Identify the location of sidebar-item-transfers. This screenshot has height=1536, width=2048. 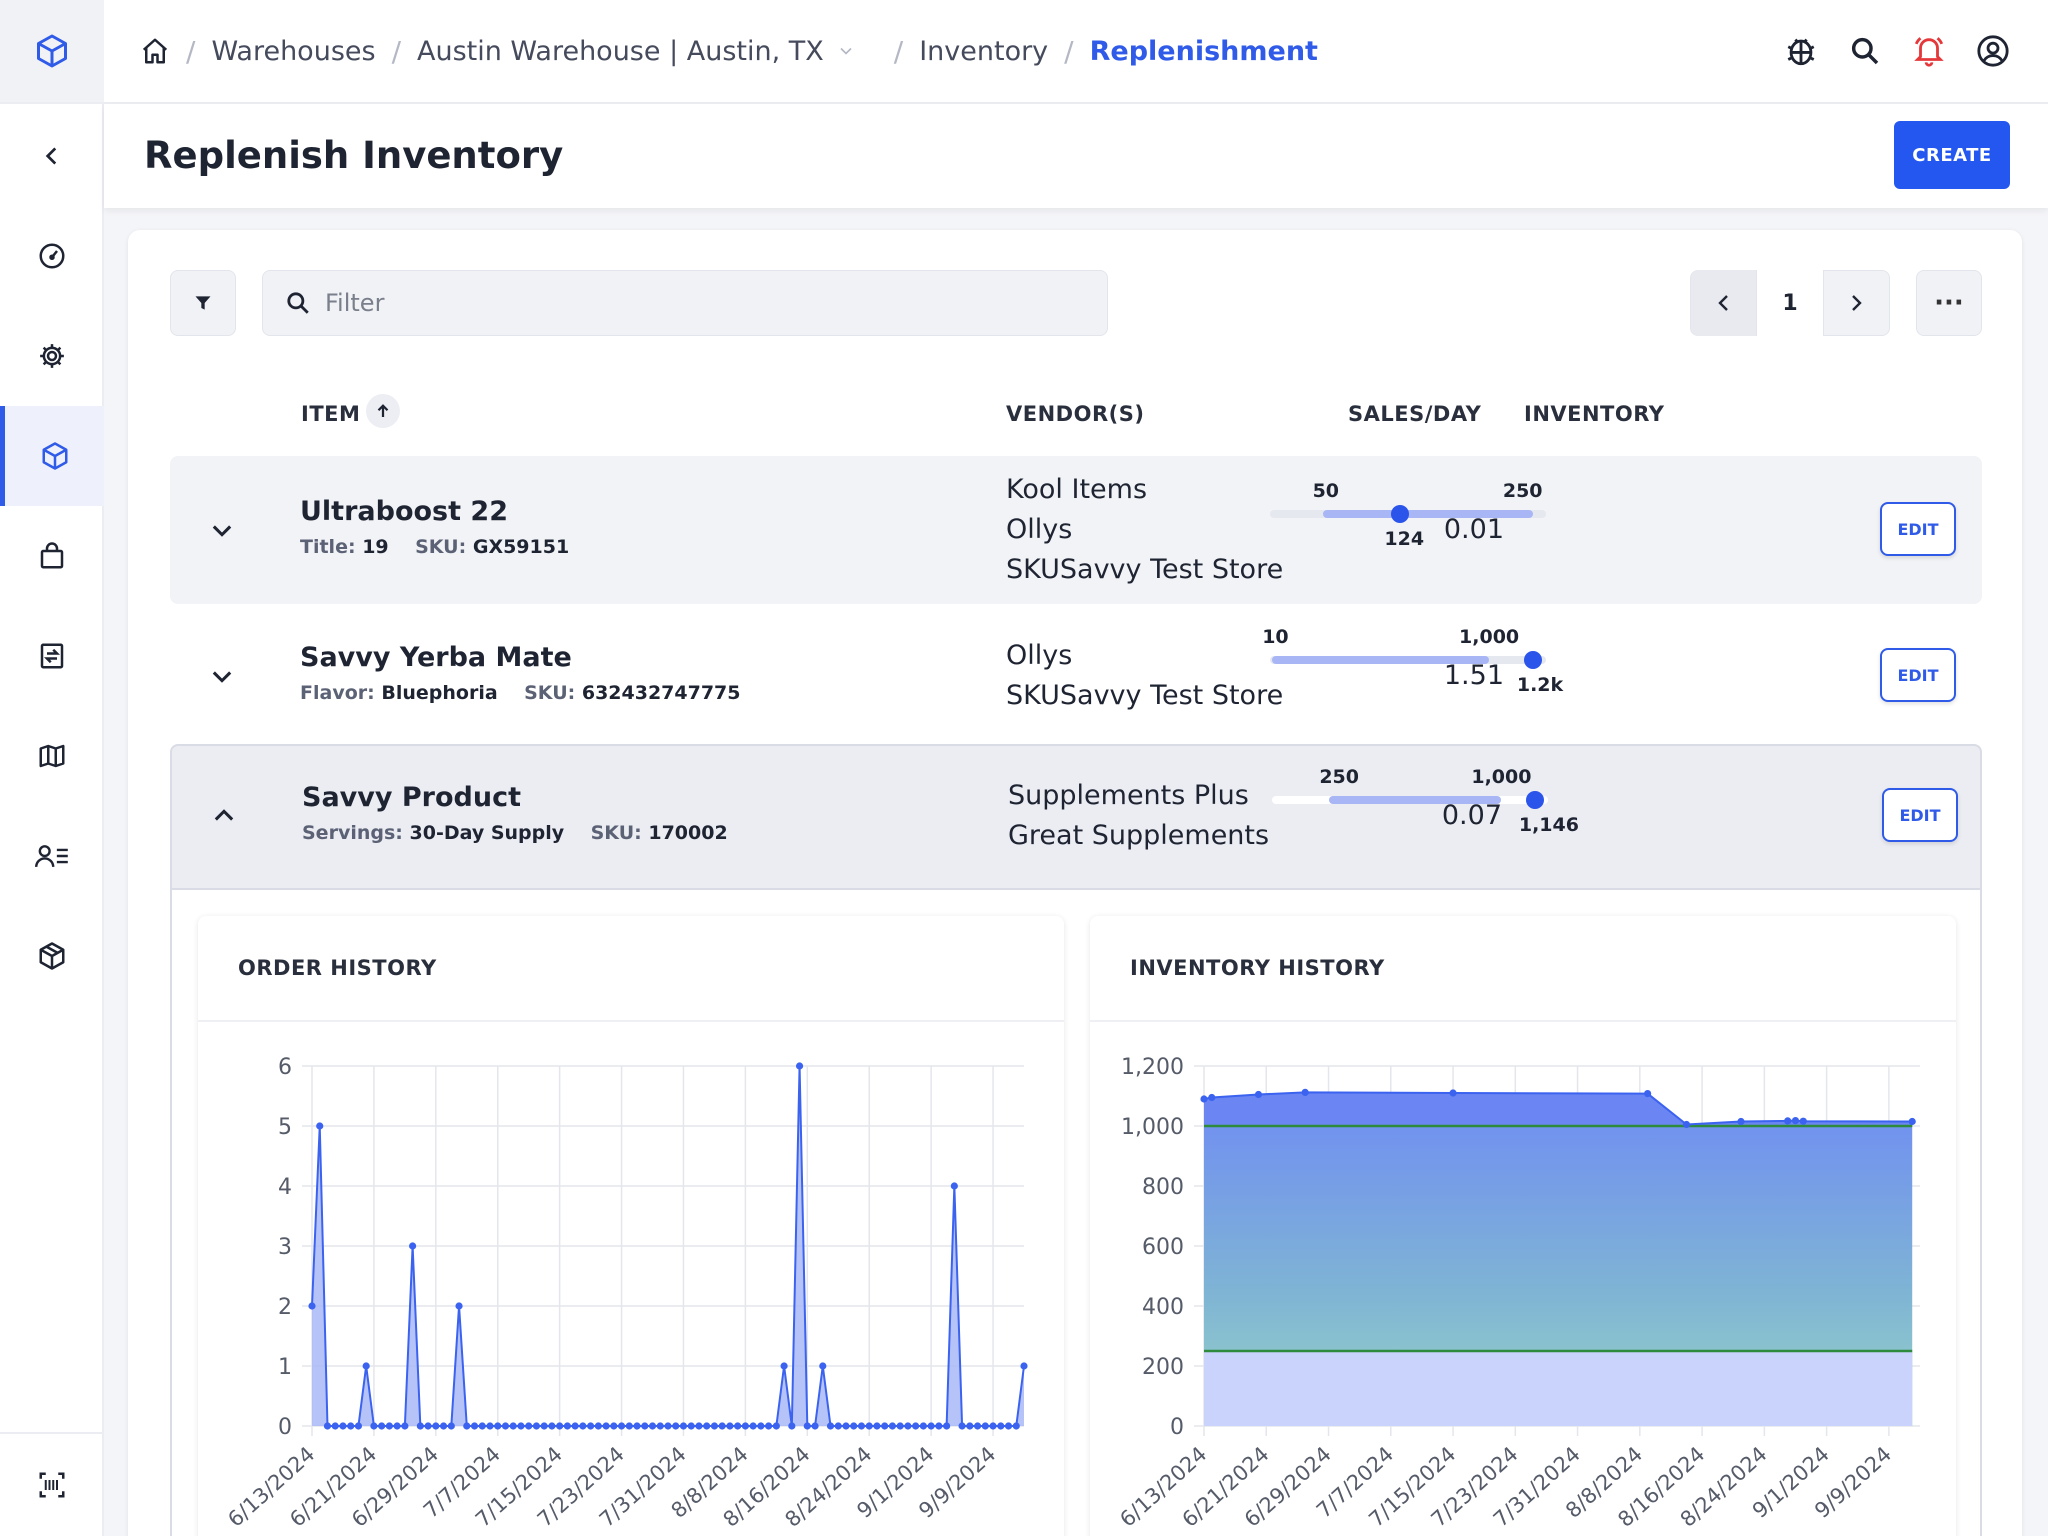
(52, 656).